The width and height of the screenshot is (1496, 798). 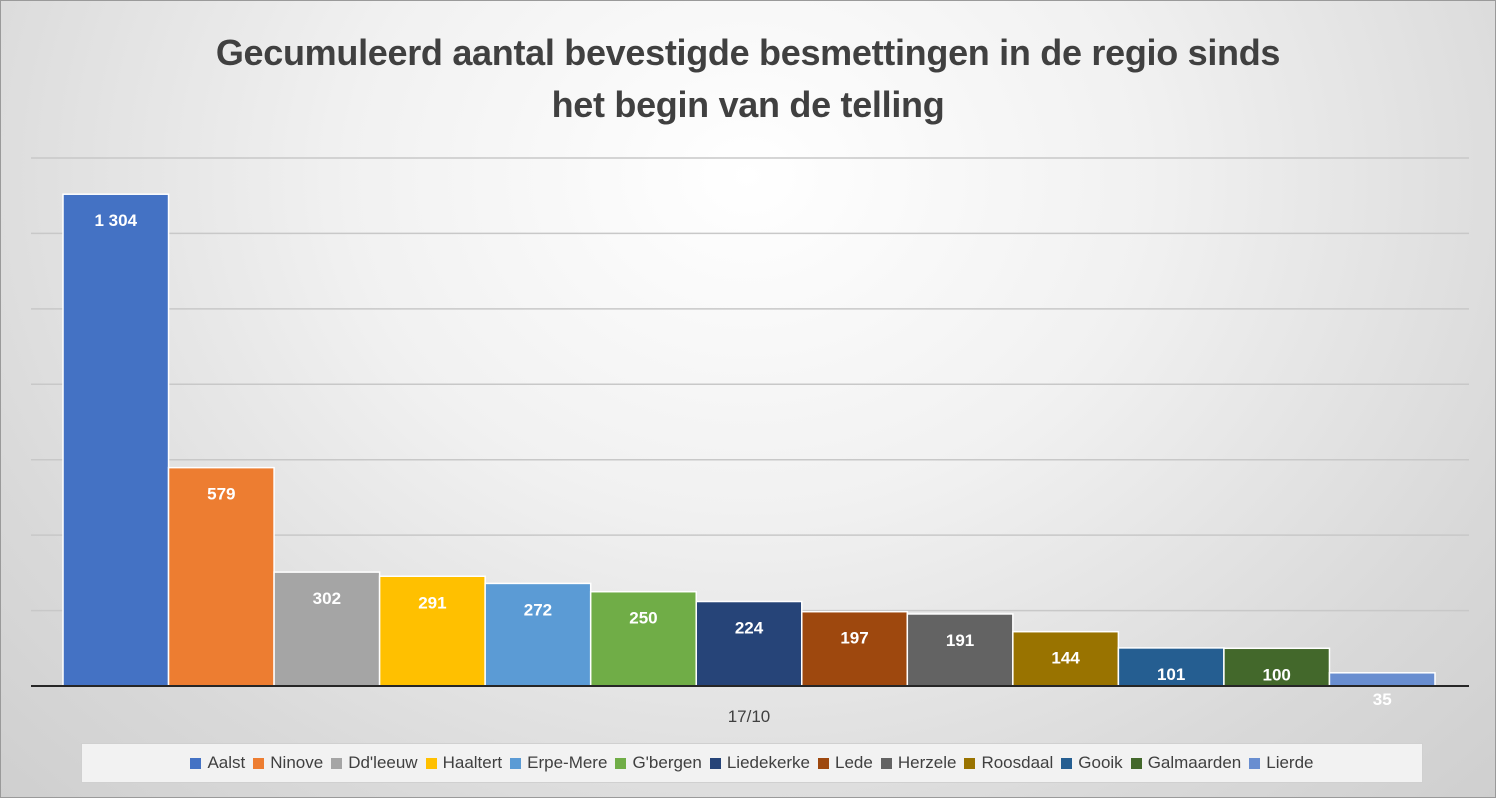 What do you see at coordinates (432, 602) in the screenshot?
I see `data-label: 291` at bounding box center [432, 602].